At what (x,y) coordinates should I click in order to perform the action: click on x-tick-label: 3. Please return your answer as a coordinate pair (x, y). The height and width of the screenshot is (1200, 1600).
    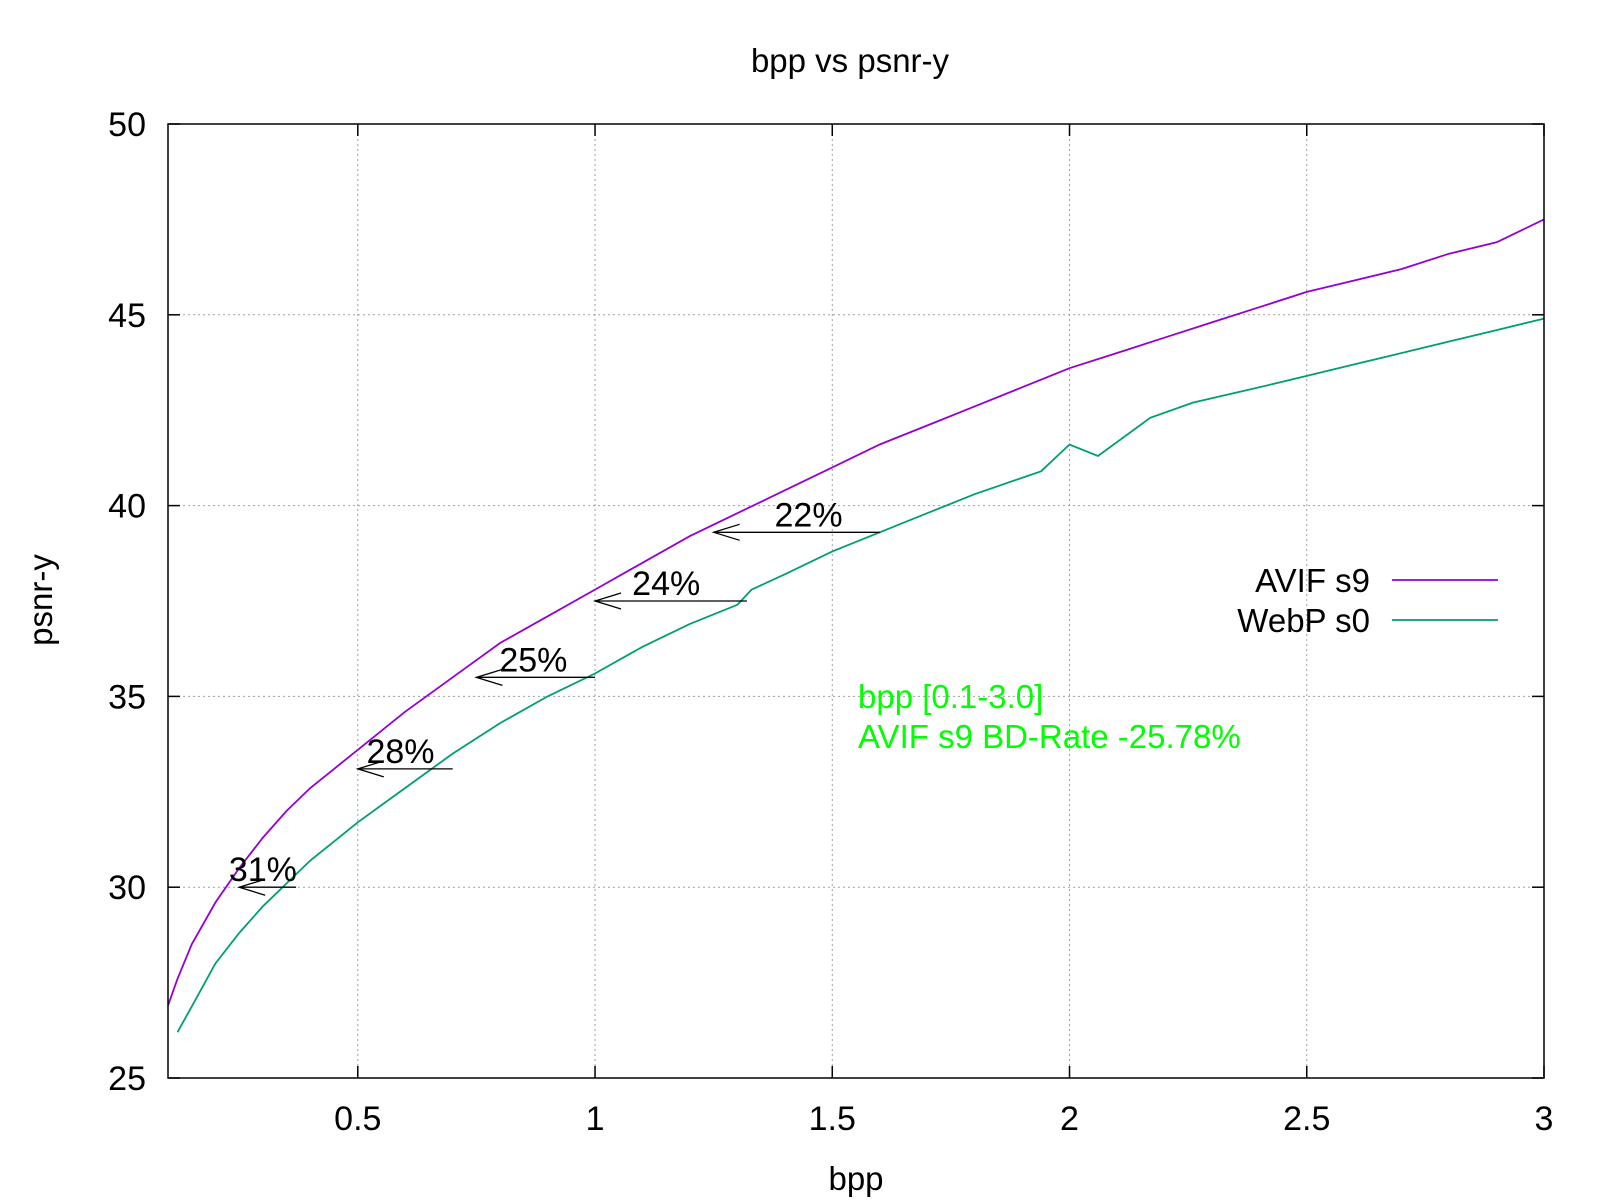
    Looking at the image, I should click on (1544, 1119).